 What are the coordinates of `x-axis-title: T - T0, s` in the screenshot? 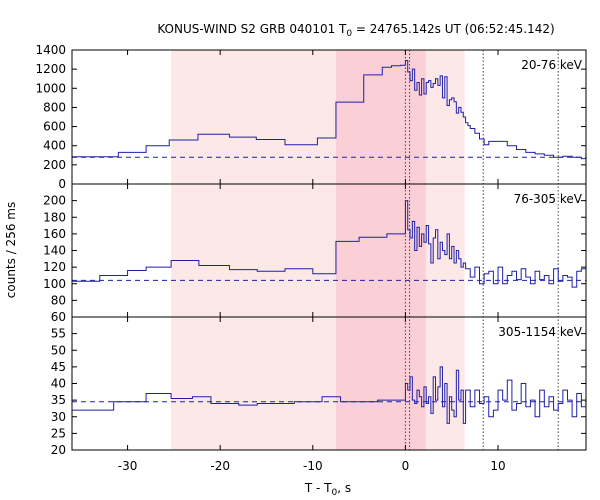 It's located at (327, 489).